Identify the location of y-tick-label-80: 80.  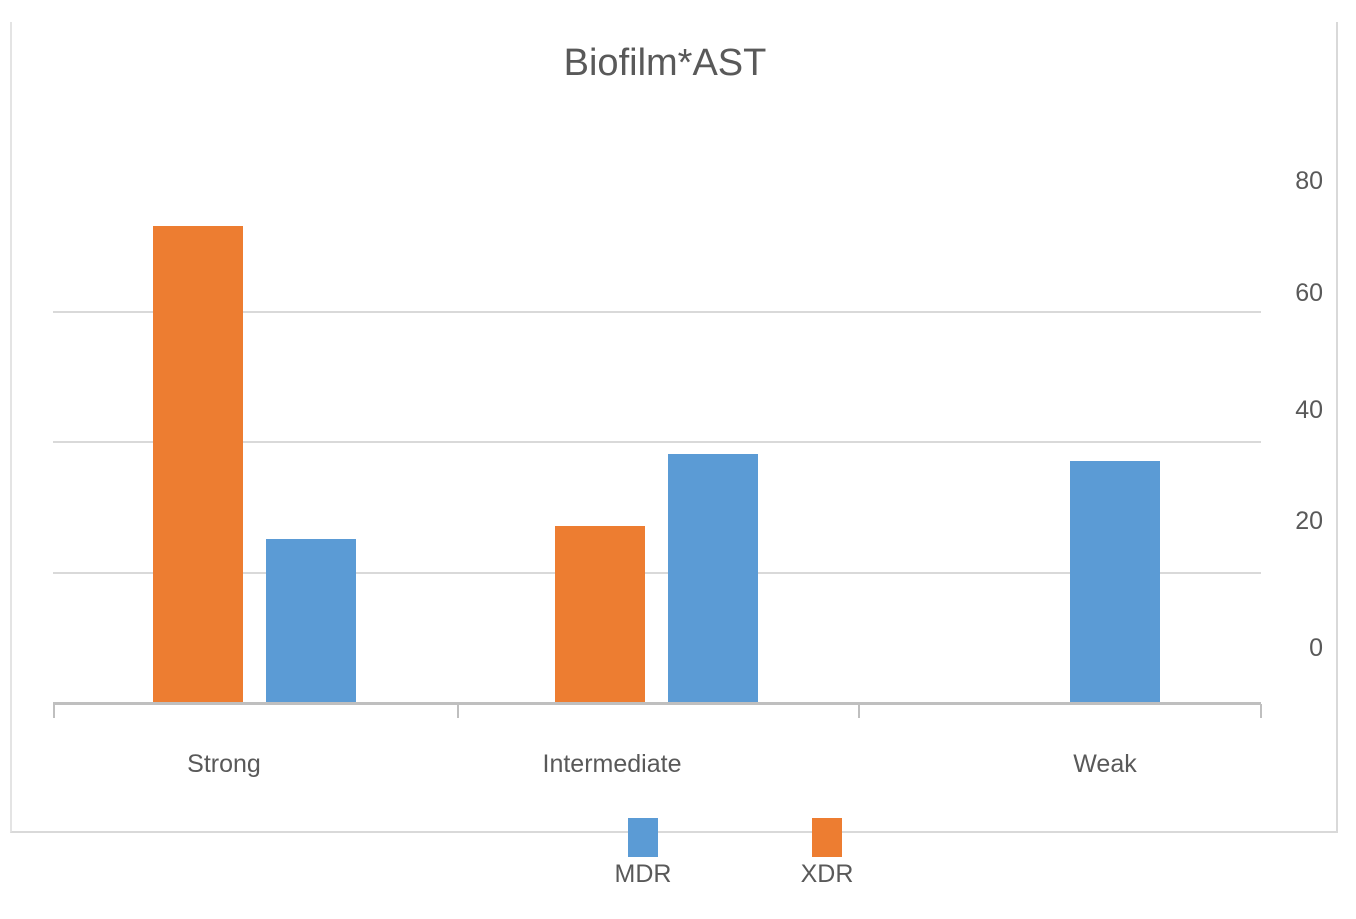
(1309, 181).